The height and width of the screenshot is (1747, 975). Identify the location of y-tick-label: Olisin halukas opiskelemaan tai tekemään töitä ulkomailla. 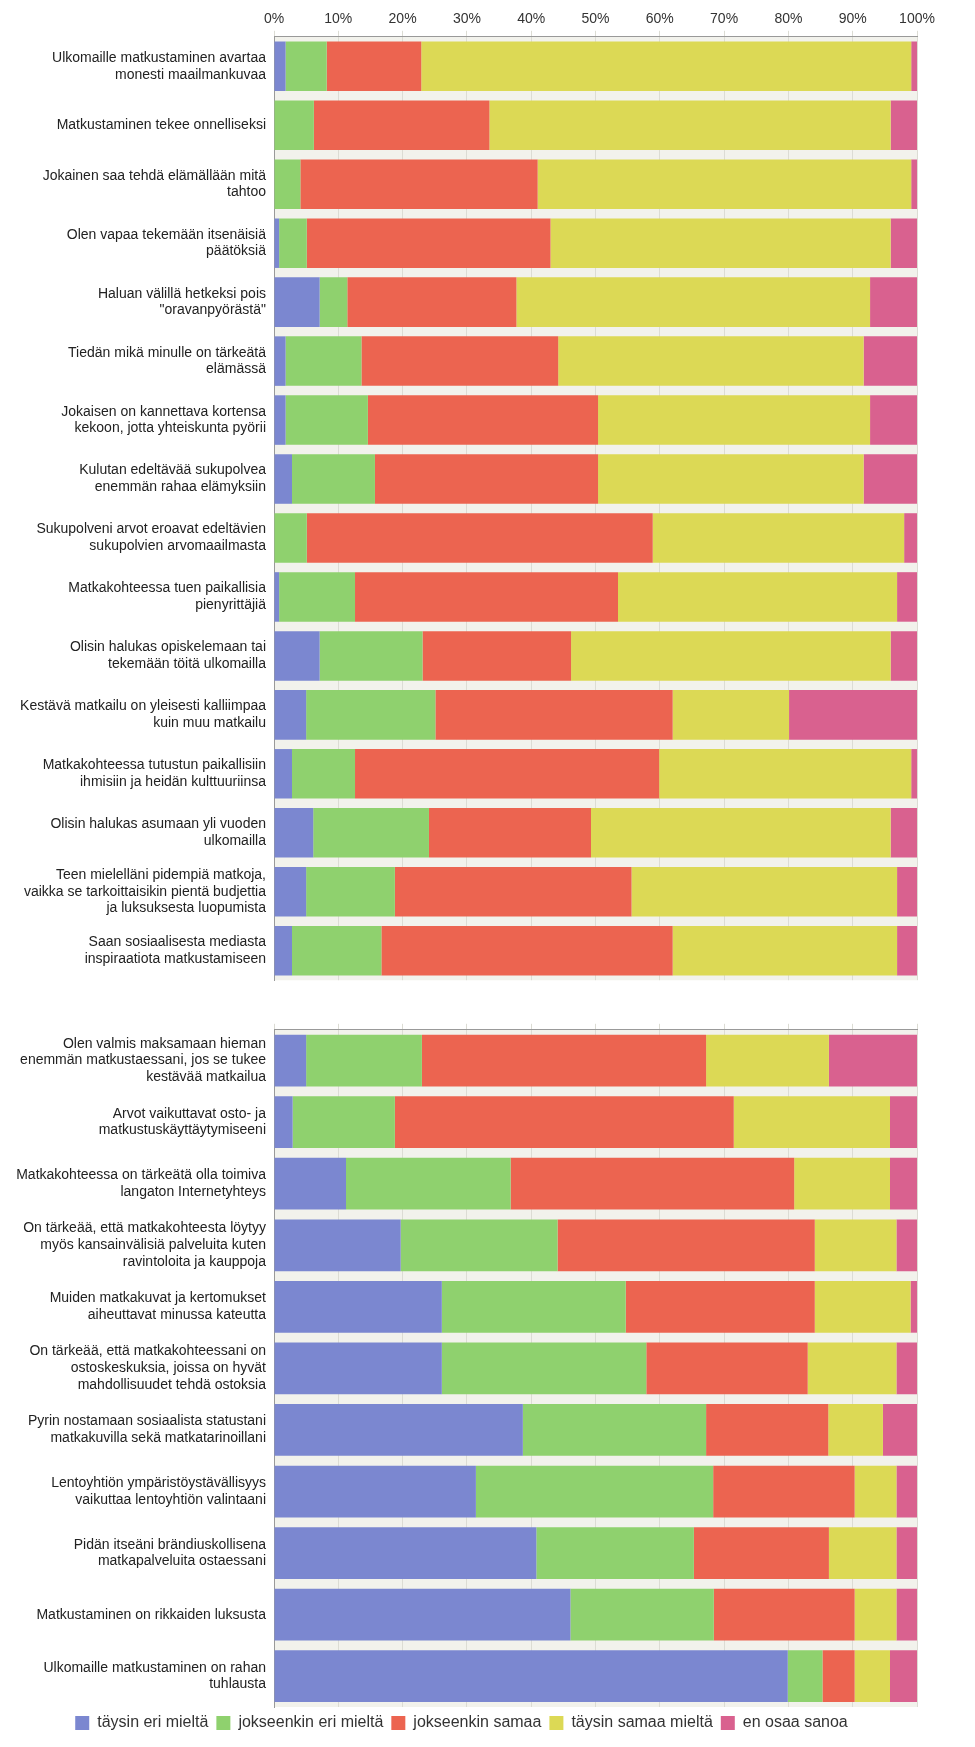
(168, 655).